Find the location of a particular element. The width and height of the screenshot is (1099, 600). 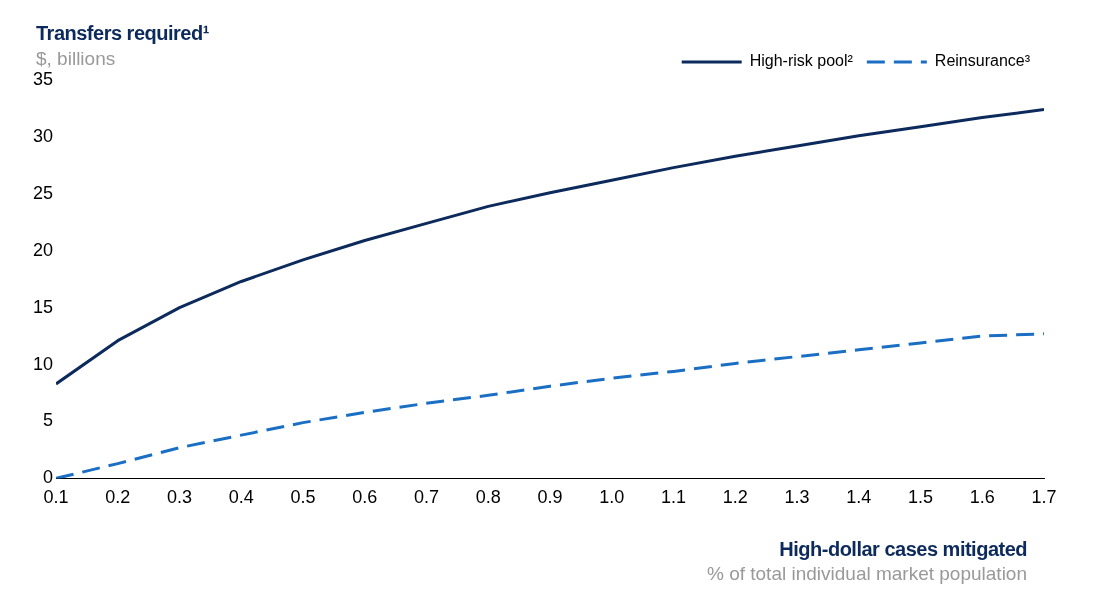

x-tick-label: 1.5 is located at coordinates (920, 497).